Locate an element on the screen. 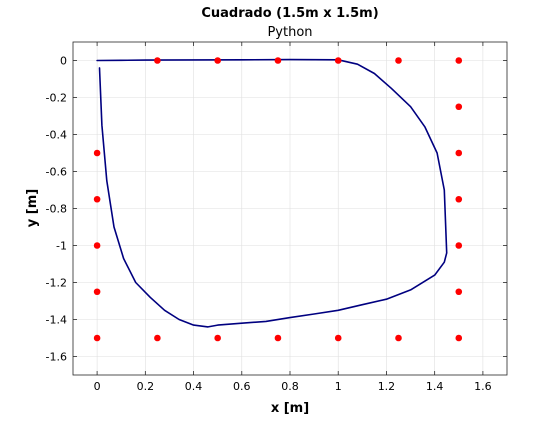  chart-subtitle: Python is located at coordinates (289, 32).